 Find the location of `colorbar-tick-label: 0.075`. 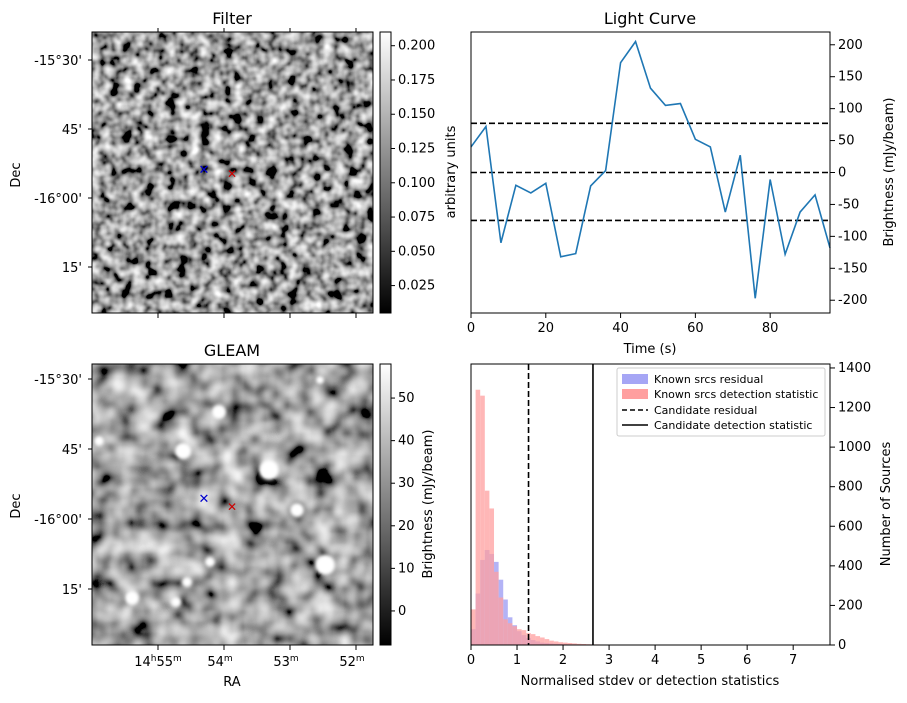

colorbar-tick-label: 0.075 is located at coordinates (416, 217).